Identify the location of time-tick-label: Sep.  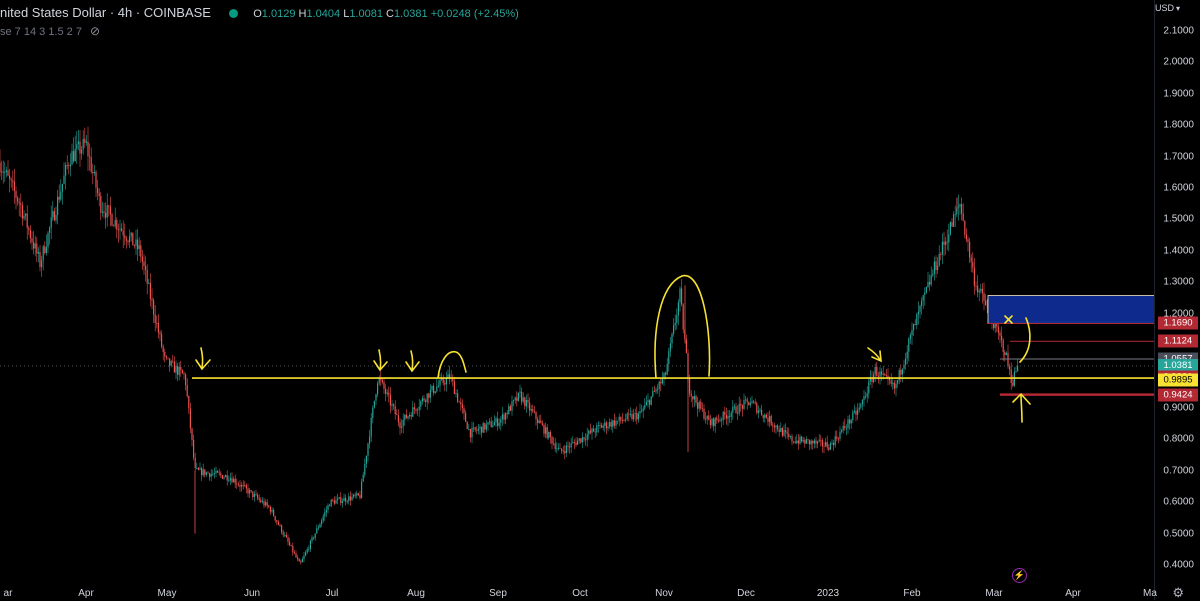
(498, 593).